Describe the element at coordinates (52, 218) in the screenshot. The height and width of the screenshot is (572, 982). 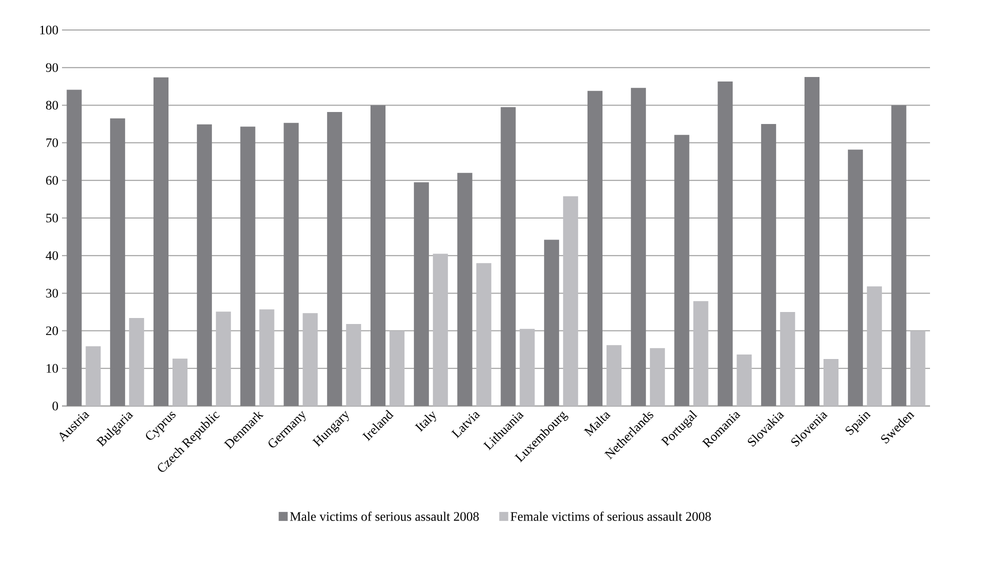
I see `y-tick-label: 50` at that location.